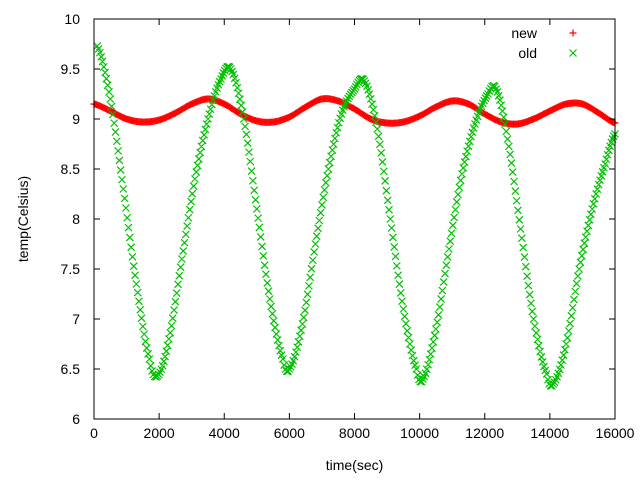  I want to click on legend: new old, so click(544, 43).